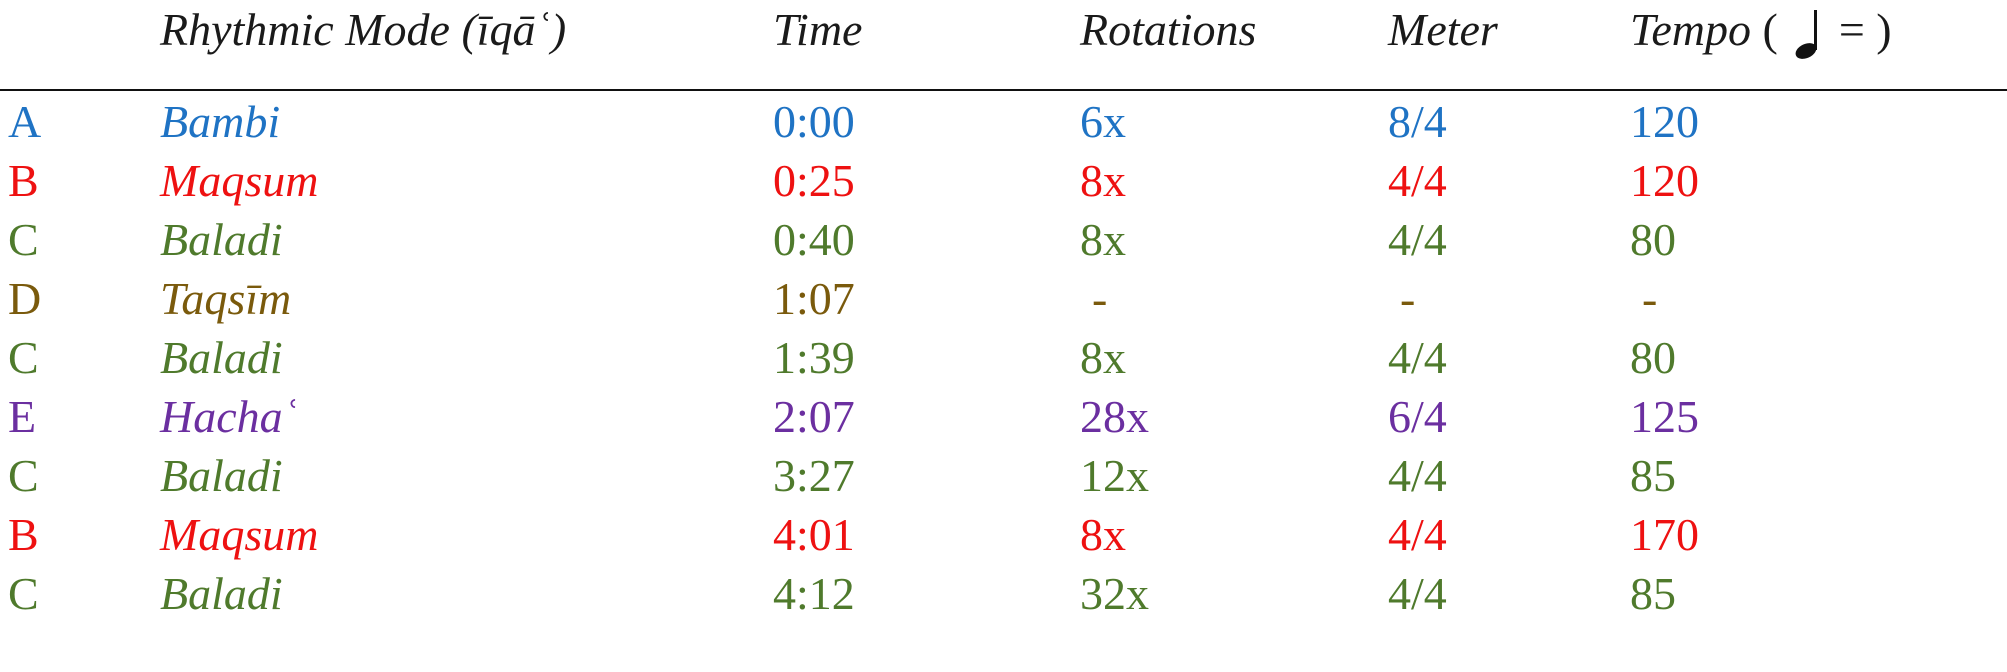 Image resolution: width=2007 pixels, height=672 pixels. Describe the element at coordinates (1114, 593) in the screenshot. I see `rotations-cell: 32x` at that location.